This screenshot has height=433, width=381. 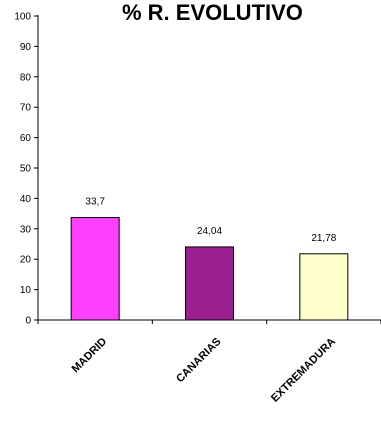 What do you see at coordinates (210, 220) in the screenshot?
I see `data-labels: 33,7 24,04 21,78` at bounding box center [210, 220].